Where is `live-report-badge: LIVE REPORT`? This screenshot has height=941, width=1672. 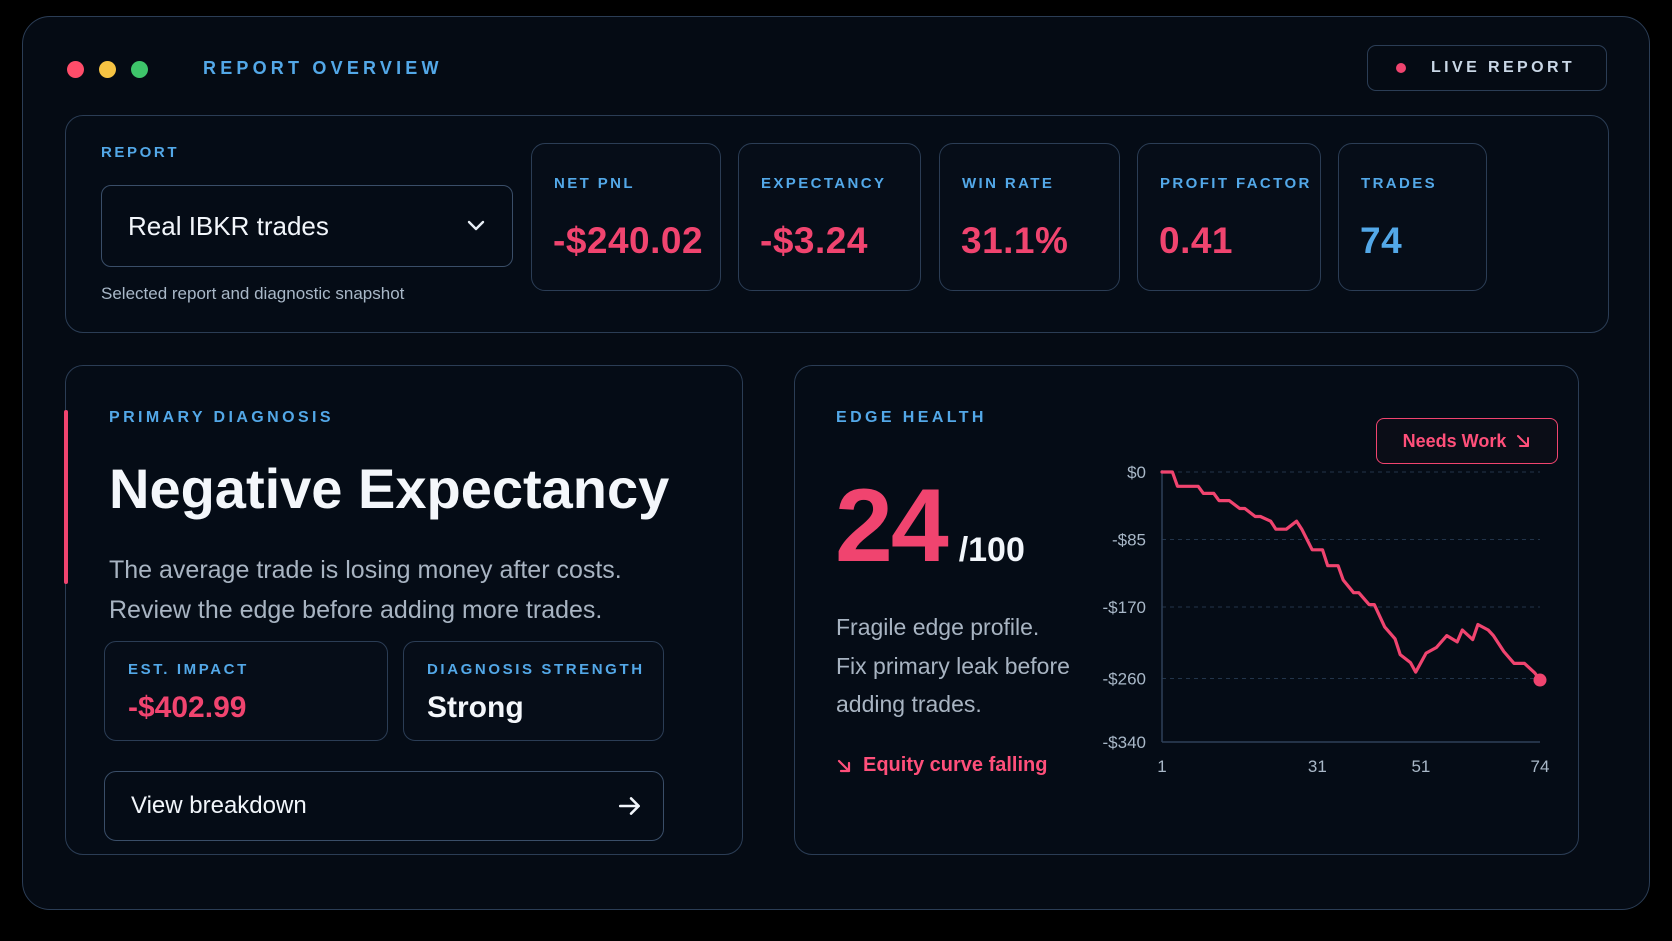 live-report-badge: LIVE REPORT is located at coordinates (1487, 68).